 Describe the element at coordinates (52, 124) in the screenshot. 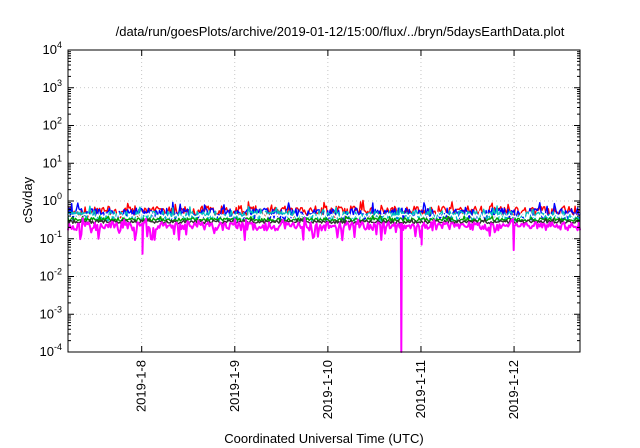

I see `y-tick-label: 10²` at that location.